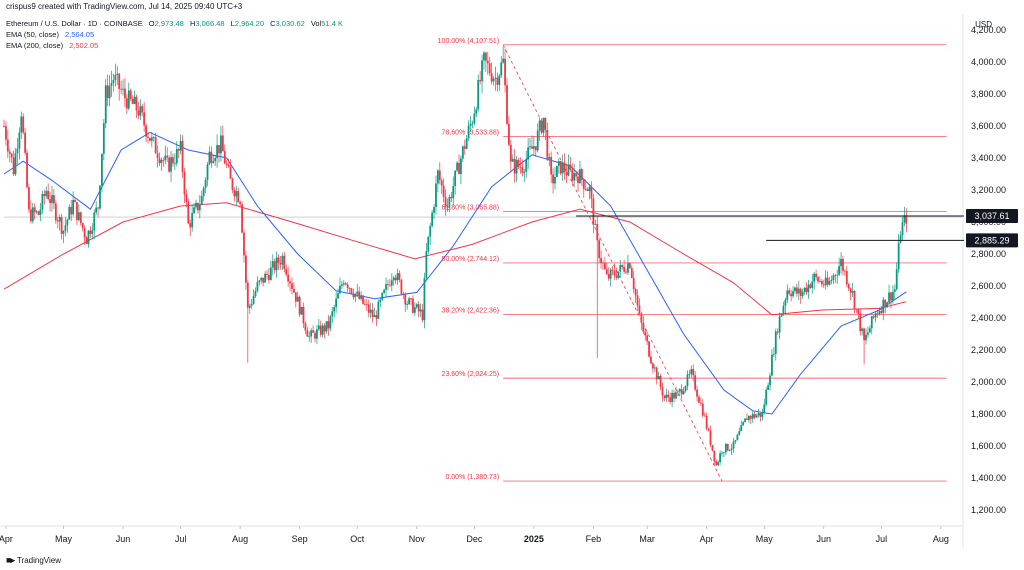  What do you see at coordinates (471, 259) in the screenshot?
I see `fib-level-label: 50.00% (2,744.12)` at bounding box center [471, 259].